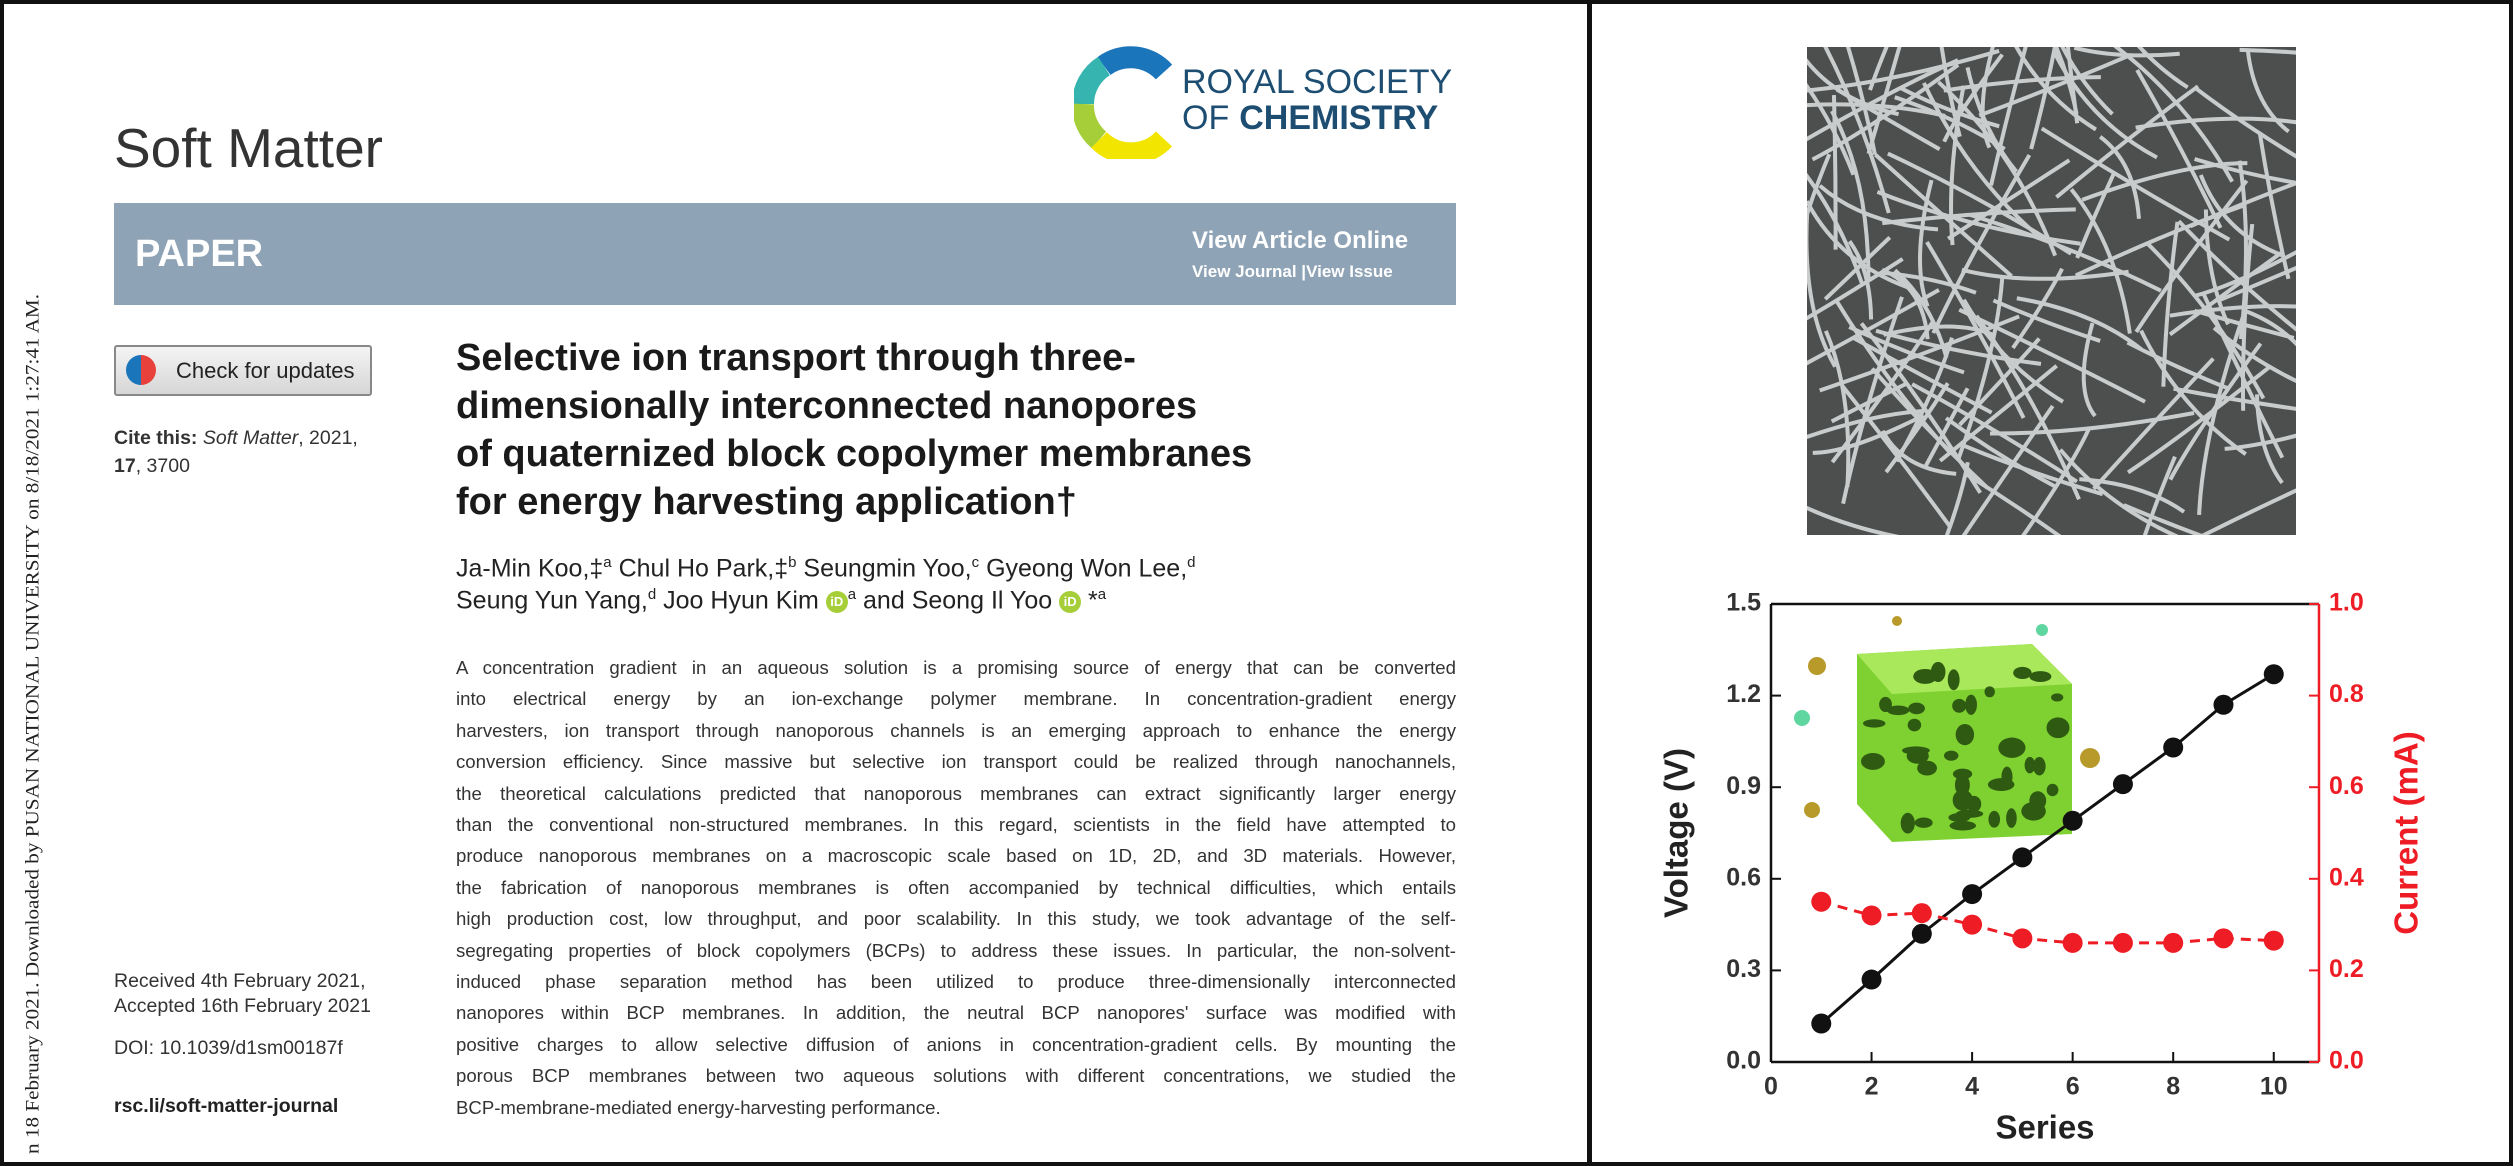 This screenshot has height=1166, width=2513. What do you see at coordinates (2346, 603) in the screenshot?
I see `y2-tick-label: 1.0` at bounding box center [2346, 603].